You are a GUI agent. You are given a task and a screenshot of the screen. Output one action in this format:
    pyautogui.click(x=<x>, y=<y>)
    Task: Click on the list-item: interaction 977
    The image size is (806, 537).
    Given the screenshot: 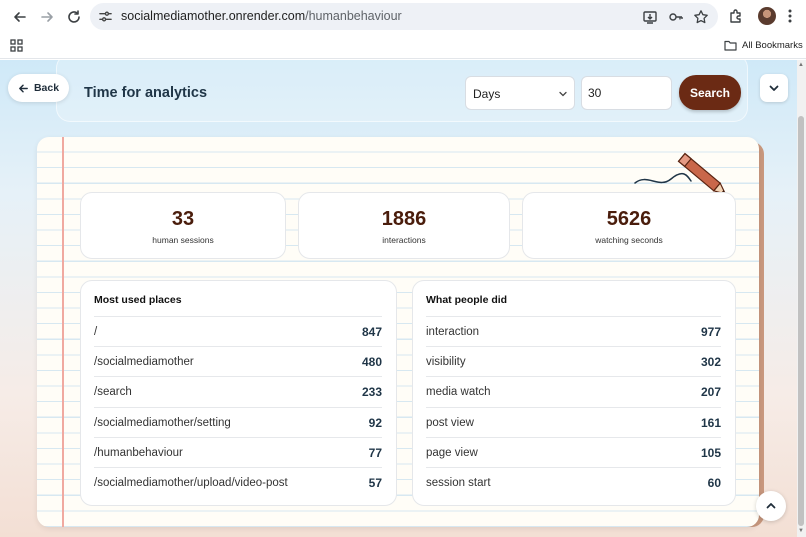 What is the action you would take?
    pyautogui.click(x=573, y=331)
    